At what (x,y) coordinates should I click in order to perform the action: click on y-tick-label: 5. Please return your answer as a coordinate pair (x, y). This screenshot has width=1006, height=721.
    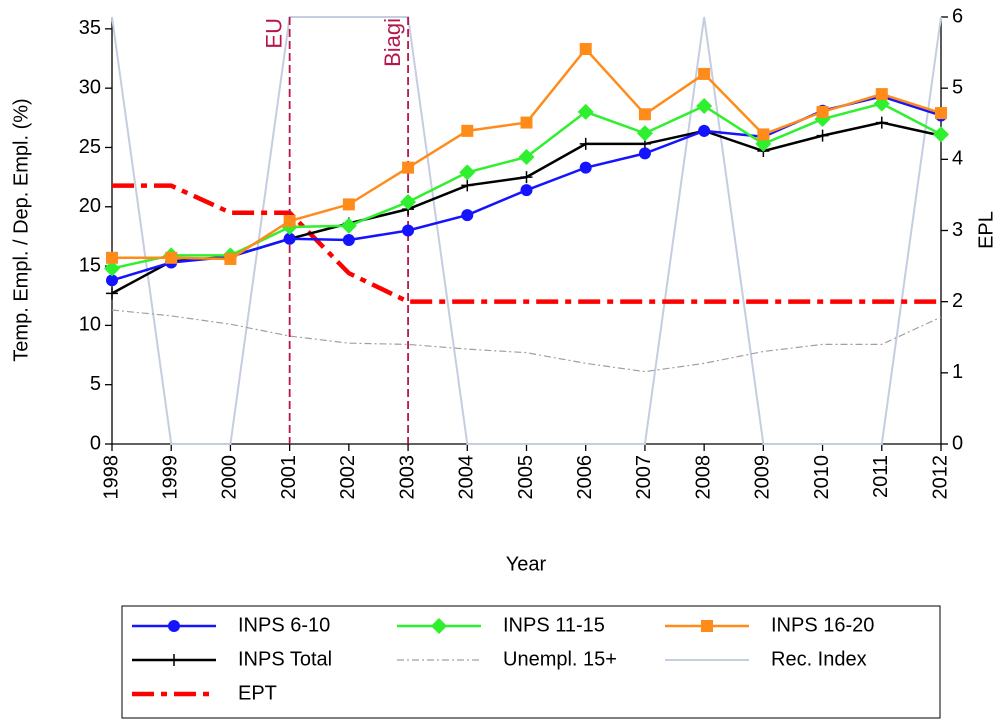
    Looking at the image, I should click on (95, 384).